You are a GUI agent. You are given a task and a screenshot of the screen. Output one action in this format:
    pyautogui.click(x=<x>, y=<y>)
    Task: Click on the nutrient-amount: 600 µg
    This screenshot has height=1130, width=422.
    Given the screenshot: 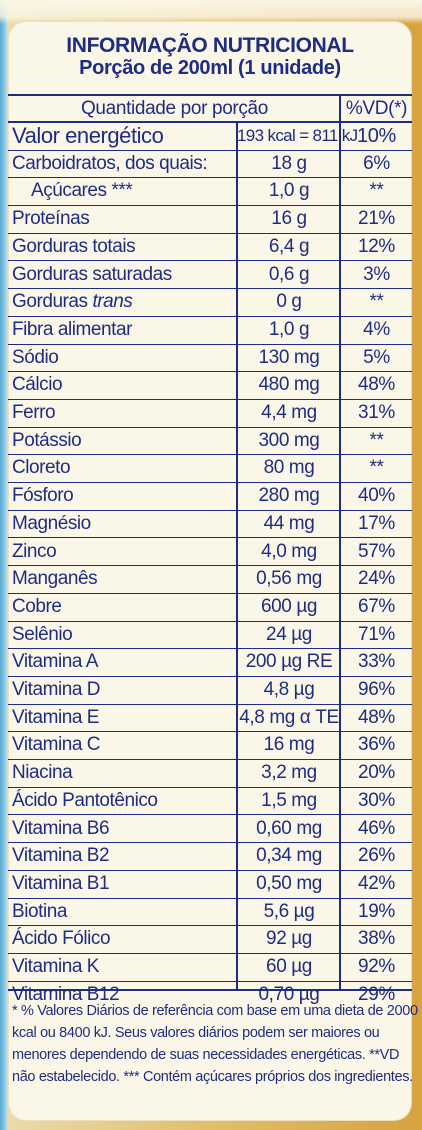 What is the action you would take?
    pyautogui.click(x=289, y=606)
    